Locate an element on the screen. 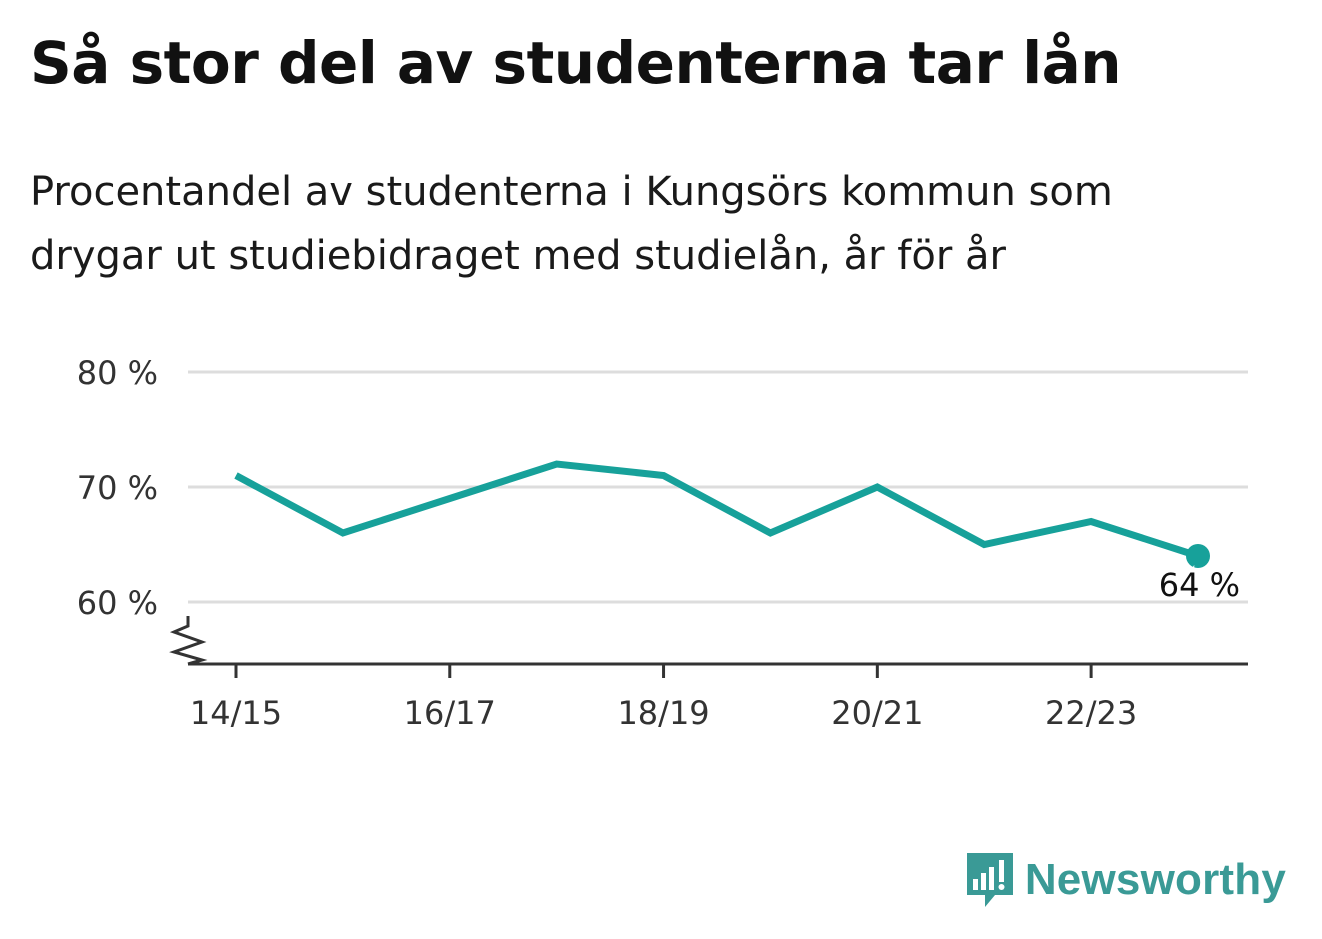 This screenshot has width=1322, height=939. brand-name: Newsworthy is located at coordinates (1155, 879).